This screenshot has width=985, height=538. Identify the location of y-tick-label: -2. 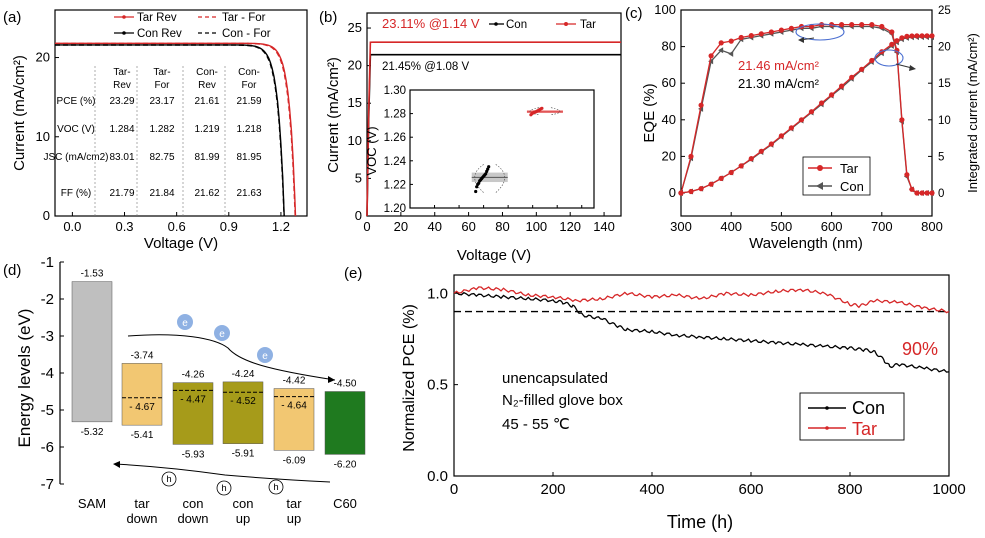
(47, 299).